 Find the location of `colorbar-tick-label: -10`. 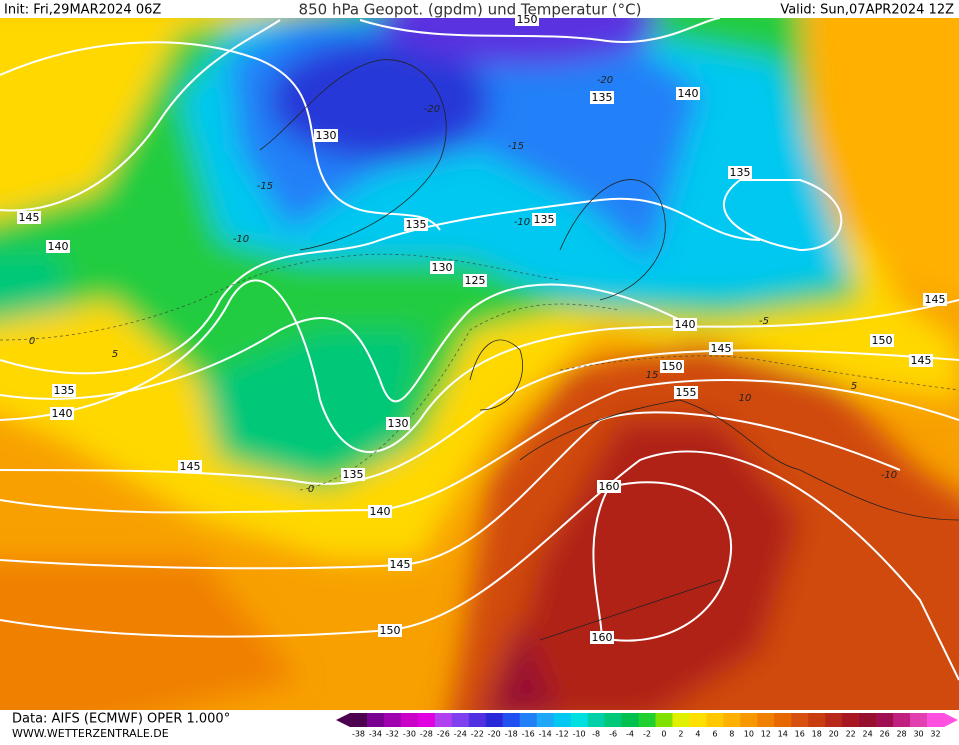

colorbar-tick-label: -10 is located at coordinates (579, 734).